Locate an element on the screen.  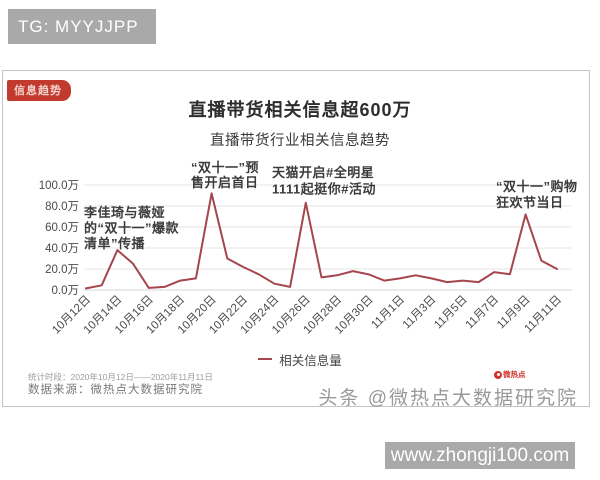
tg-contact-watermark: TG: MYYJJPP is located at coordinates (82, 26).